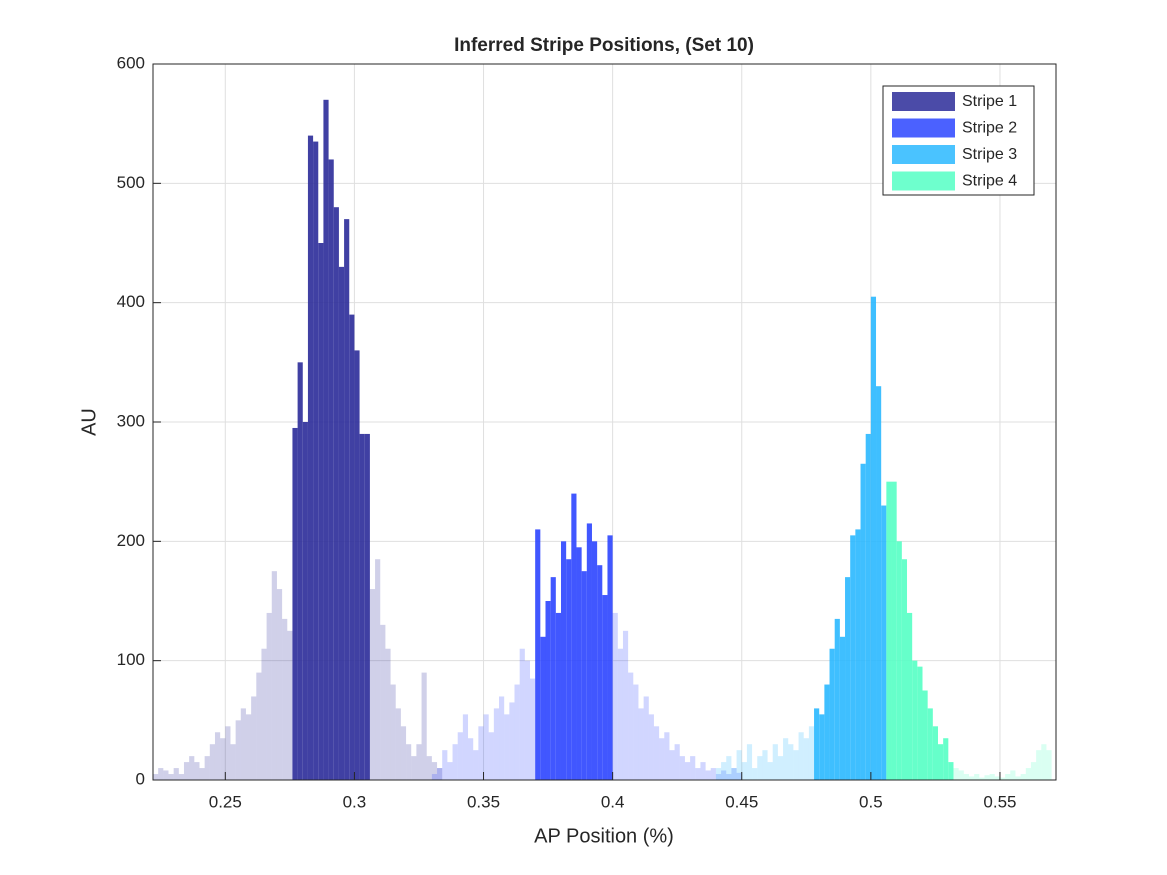 The image size is (1167, 875). Describe the element at coordinates (989, 181) in the screenshot. I see `legend-label: Stripe 4` at that location.